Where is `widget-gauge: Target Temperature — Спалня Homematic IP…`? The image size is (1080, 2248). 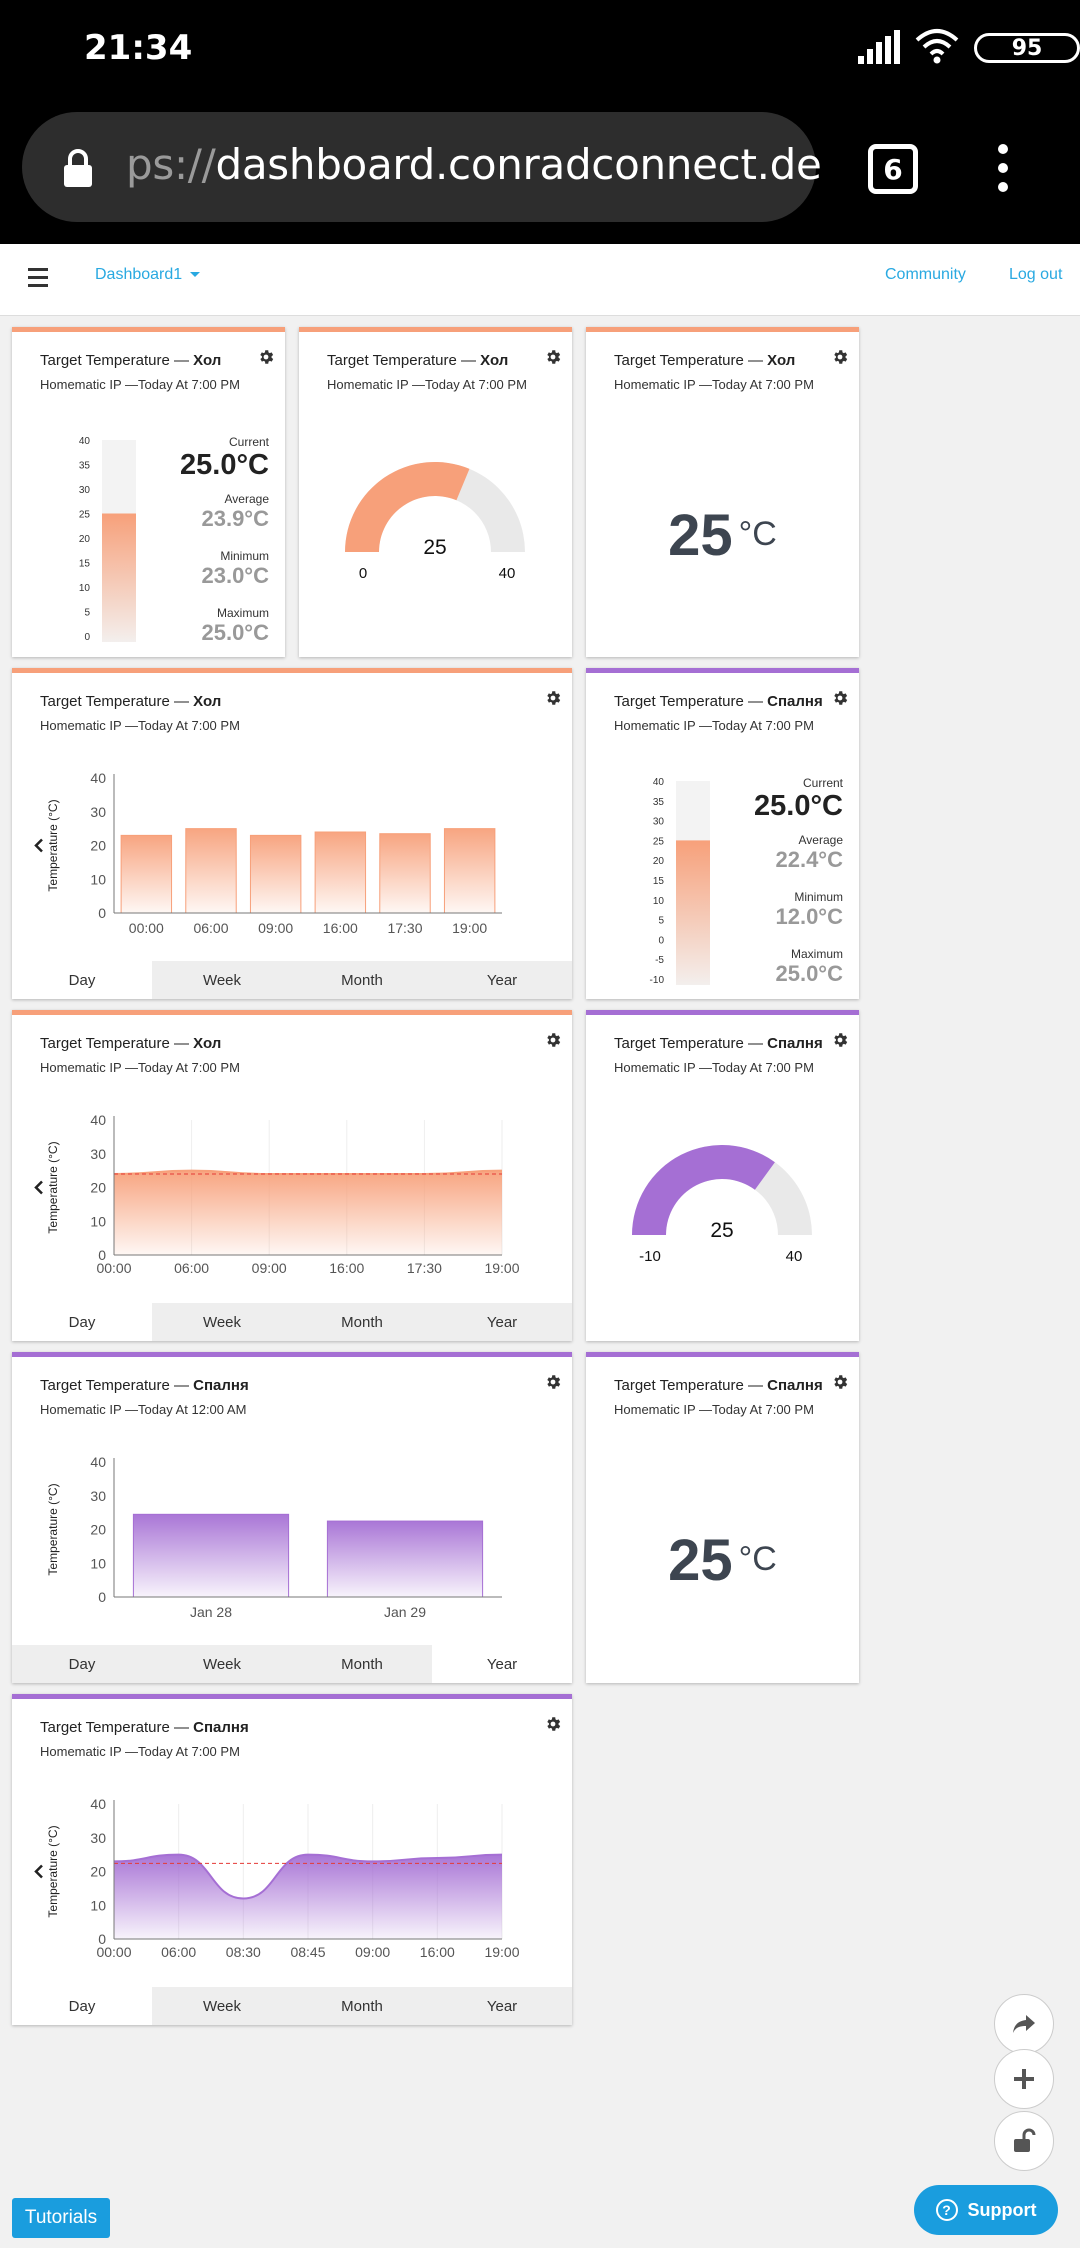
widget-gauge: Target Temperature — Спалня Homematic IP… is located at coordinates (722, 1175).